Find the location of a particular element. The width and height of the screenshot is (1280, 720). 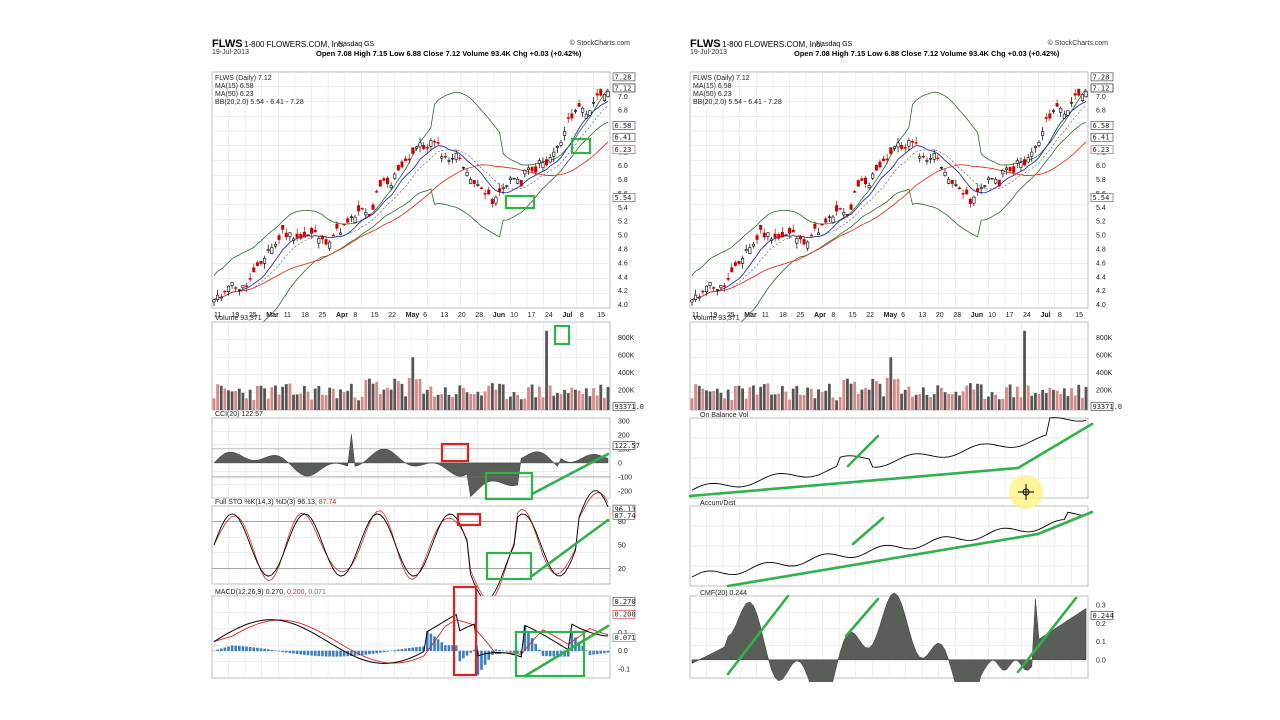

x-tick-label: 10 is located at coordinates (992, 315).